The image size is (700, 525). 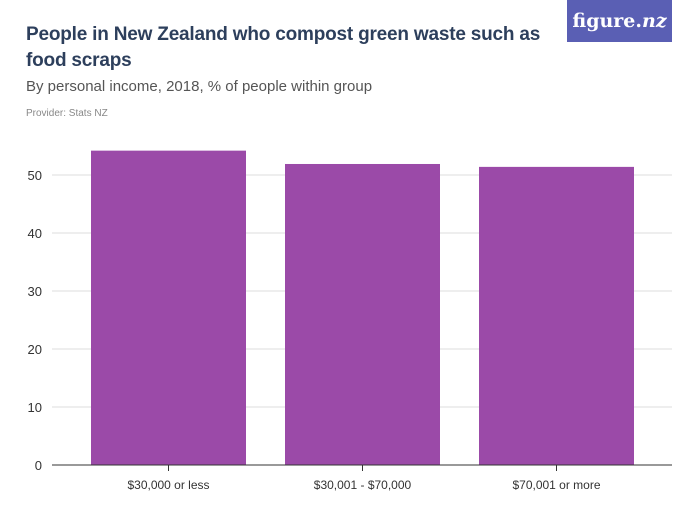 I want to click on x-tick-label: $70,001 or more, so click(x=556, y=485).